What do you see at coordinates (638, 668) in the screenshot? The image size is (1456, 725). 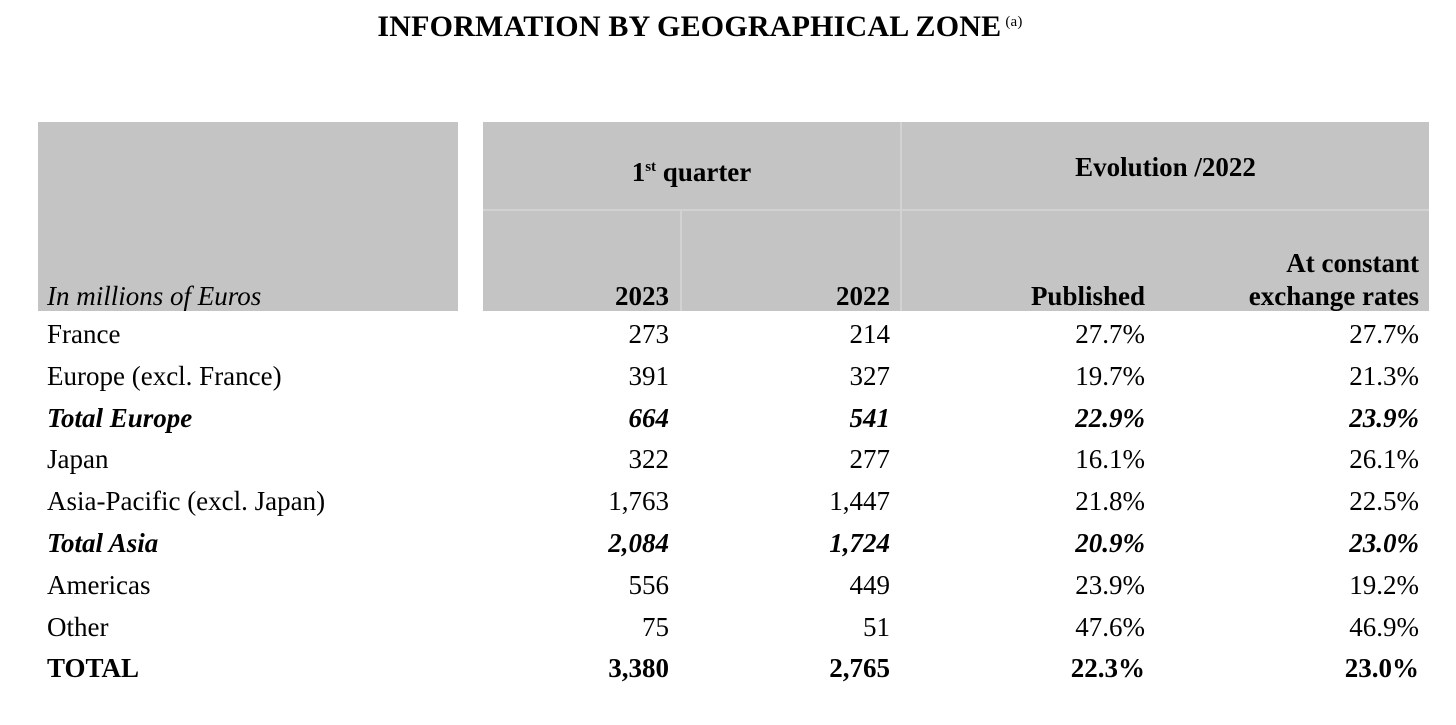 I see `cell-2023: 3,380` at bounding box center [638, 668].